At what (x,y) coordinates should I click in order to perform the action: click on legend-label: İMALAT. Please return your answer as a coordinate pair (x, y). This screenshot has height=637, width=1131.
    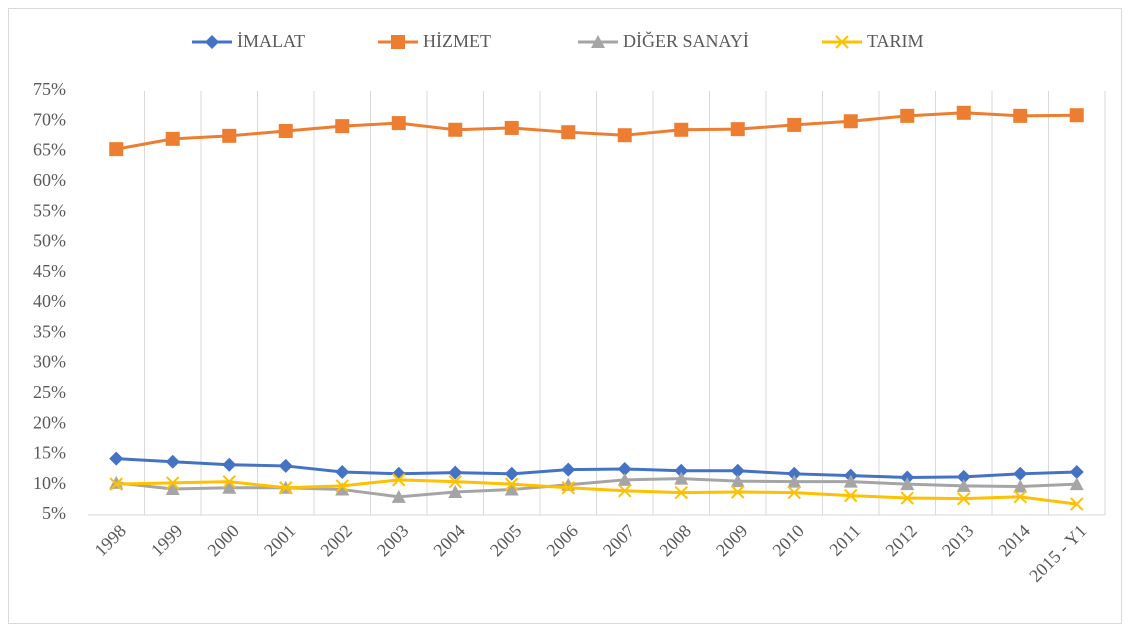
    Looking at the image, I should click on (271, 41).